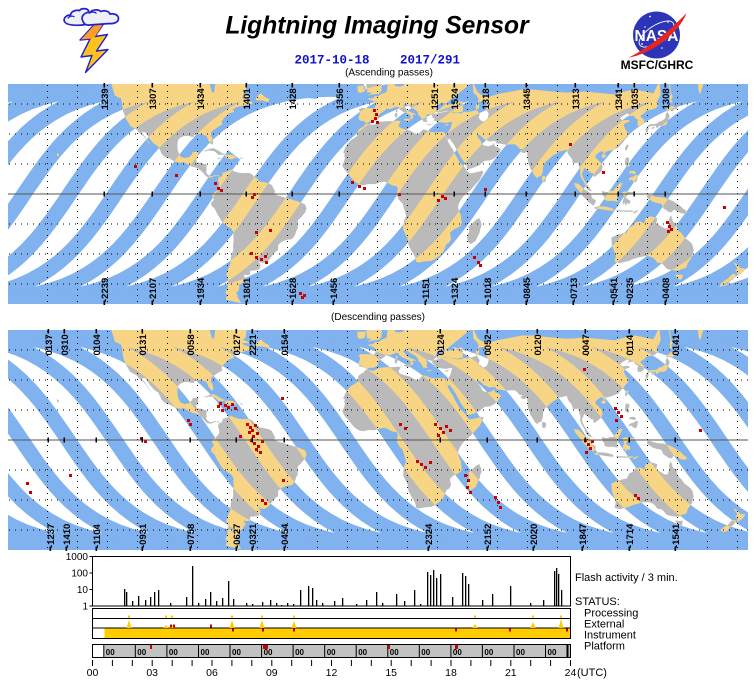 This screenshot has width=756, height=685. I want to click on svg-text: 03, so click(152, 673).